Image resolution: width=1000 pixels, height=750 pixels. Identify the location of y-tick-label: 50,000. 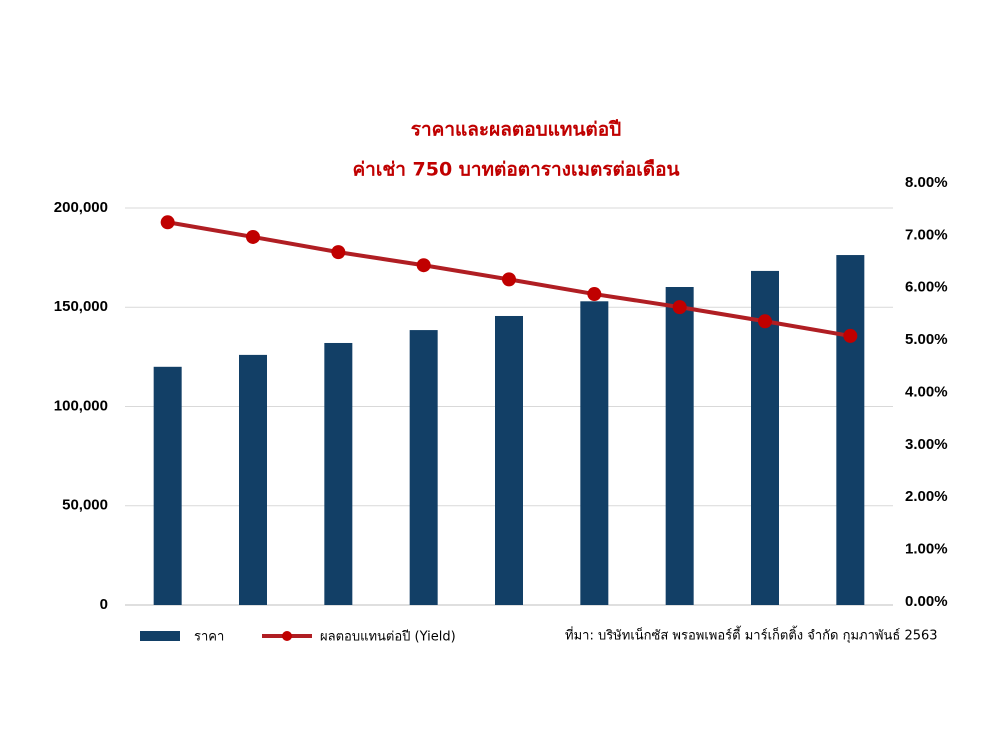
(85, 505).